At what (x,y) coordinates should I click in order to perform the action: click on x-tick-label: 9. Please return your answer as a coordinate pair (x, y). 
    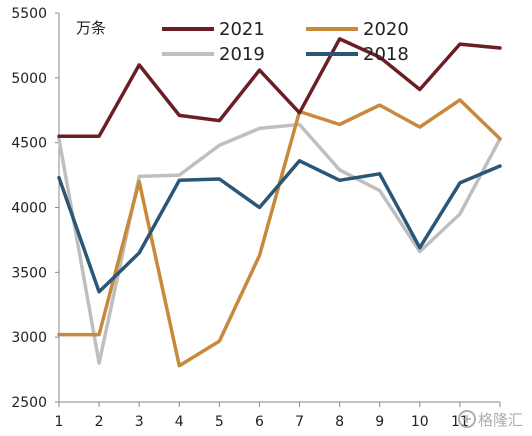
    Looking at the image, I should click on (379, 422).